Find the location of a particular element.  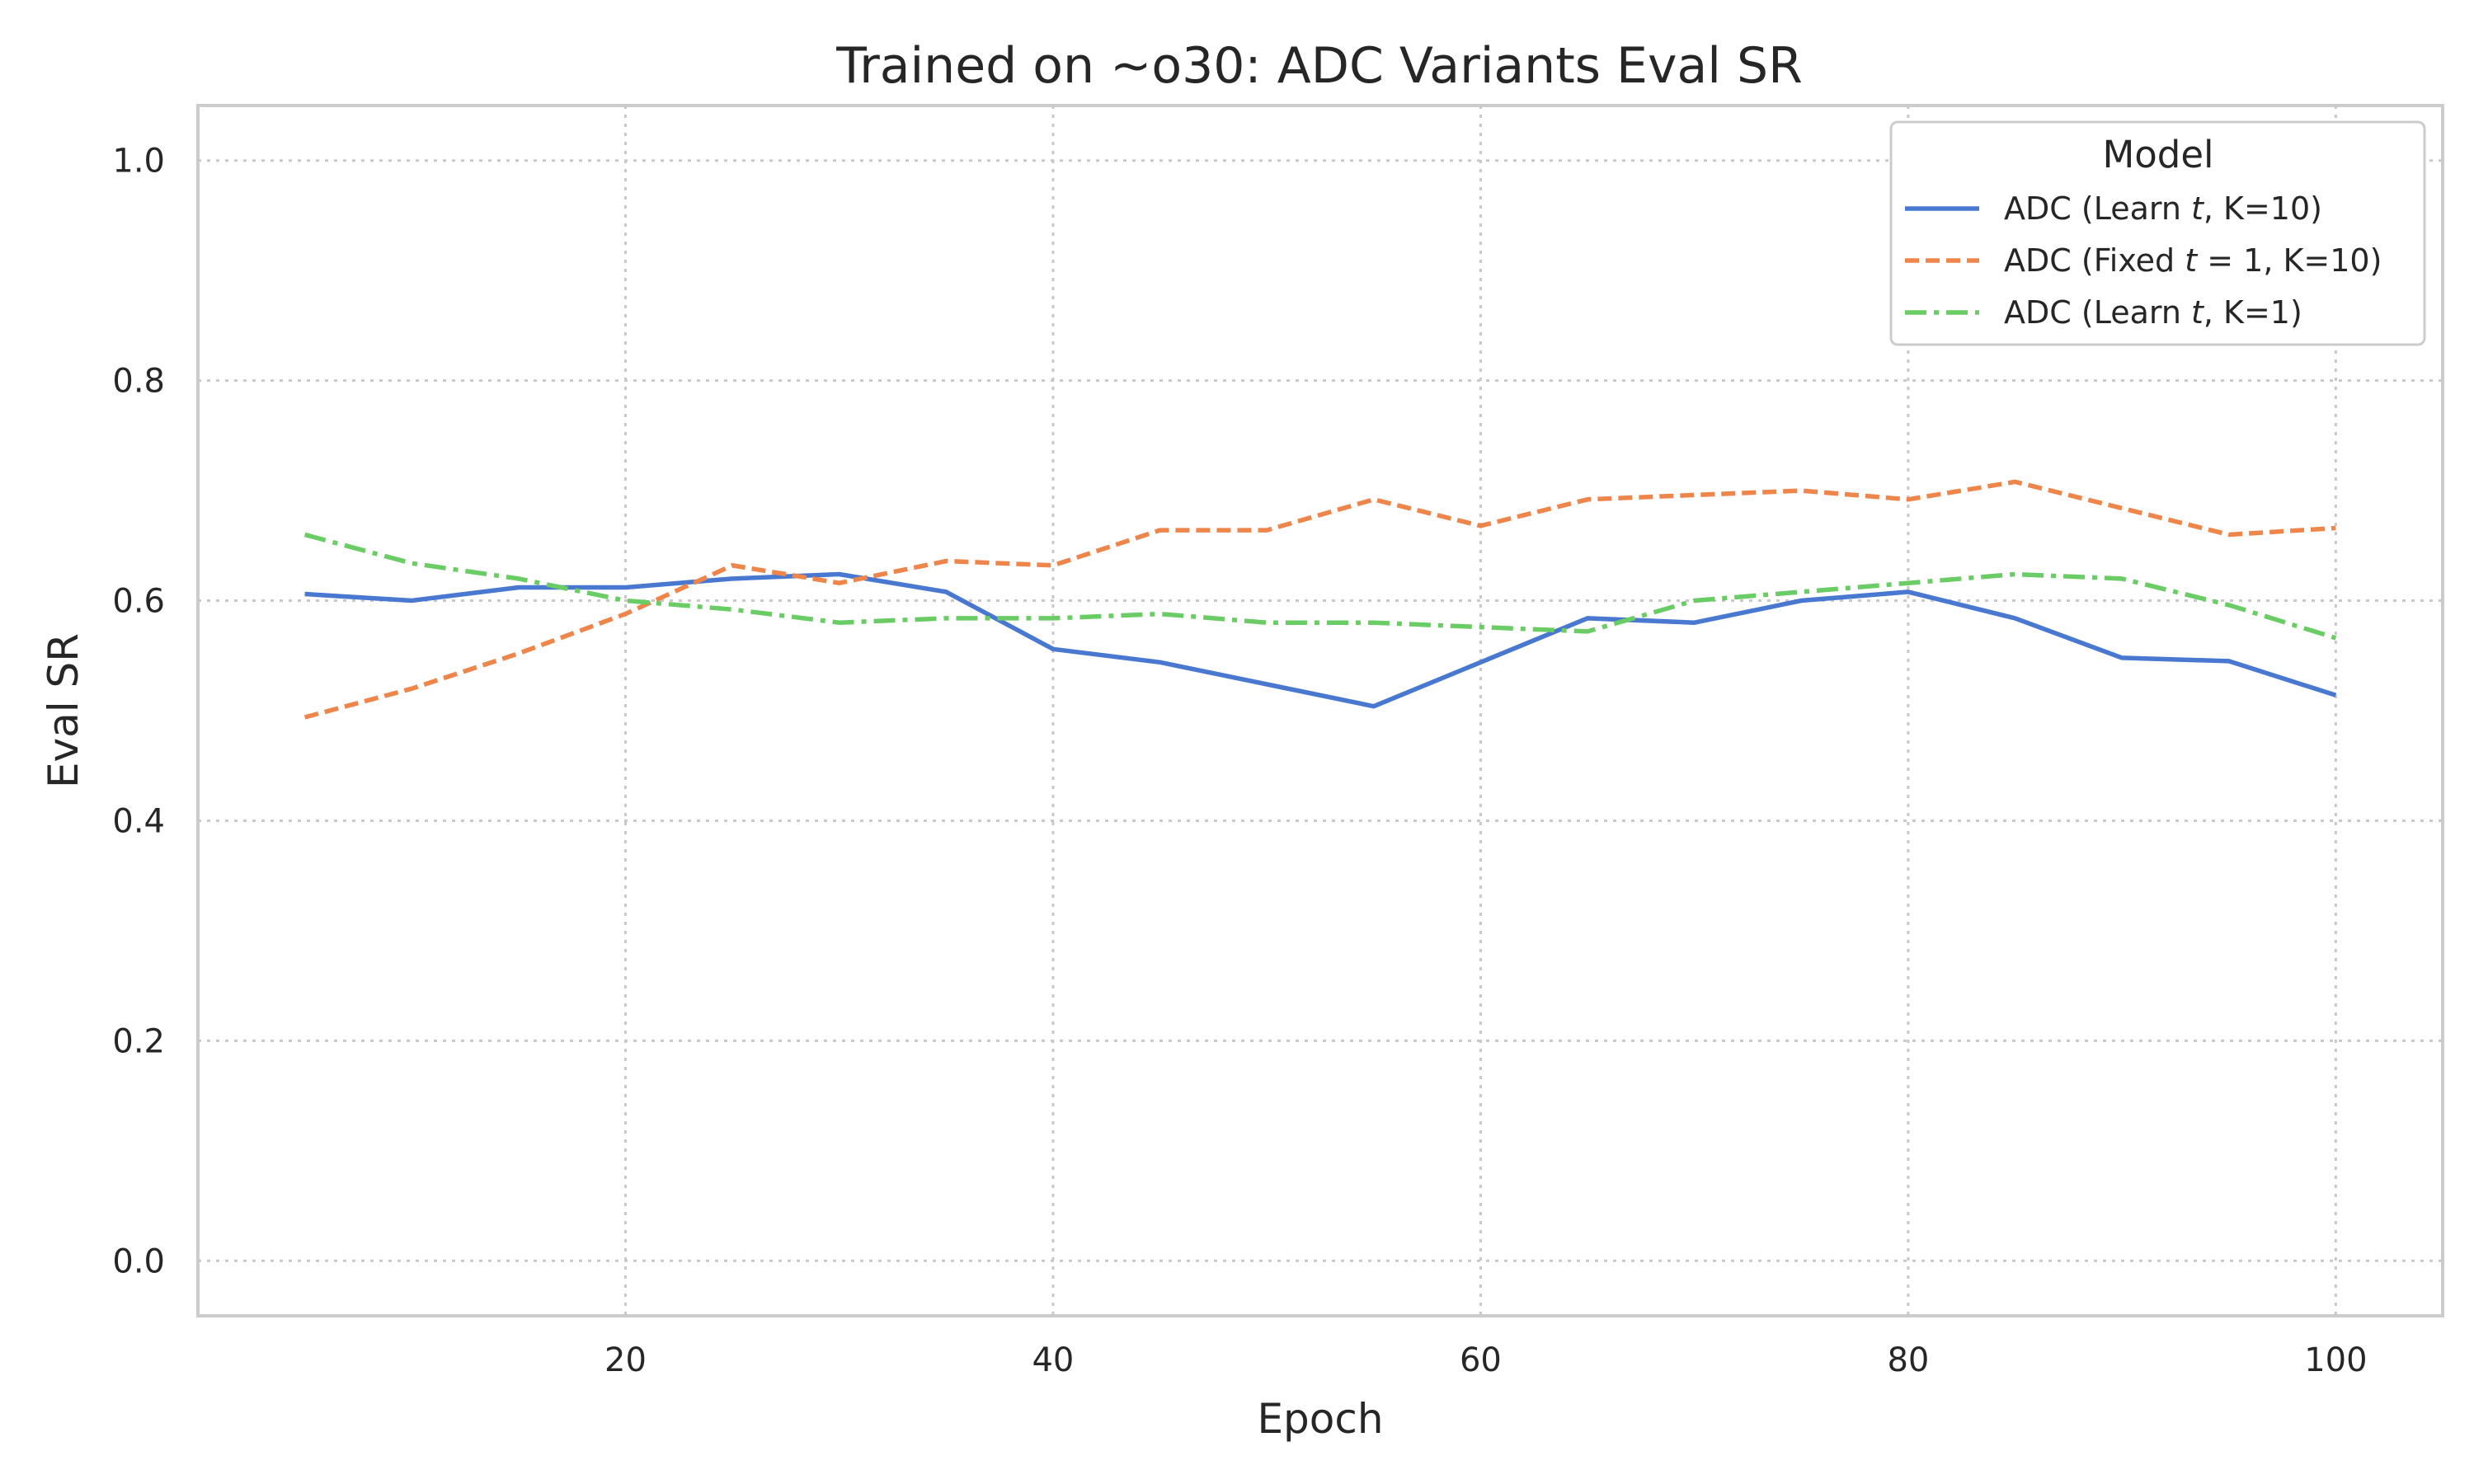

x-tick-label: 60 is located at coordinates (1481, 1360).